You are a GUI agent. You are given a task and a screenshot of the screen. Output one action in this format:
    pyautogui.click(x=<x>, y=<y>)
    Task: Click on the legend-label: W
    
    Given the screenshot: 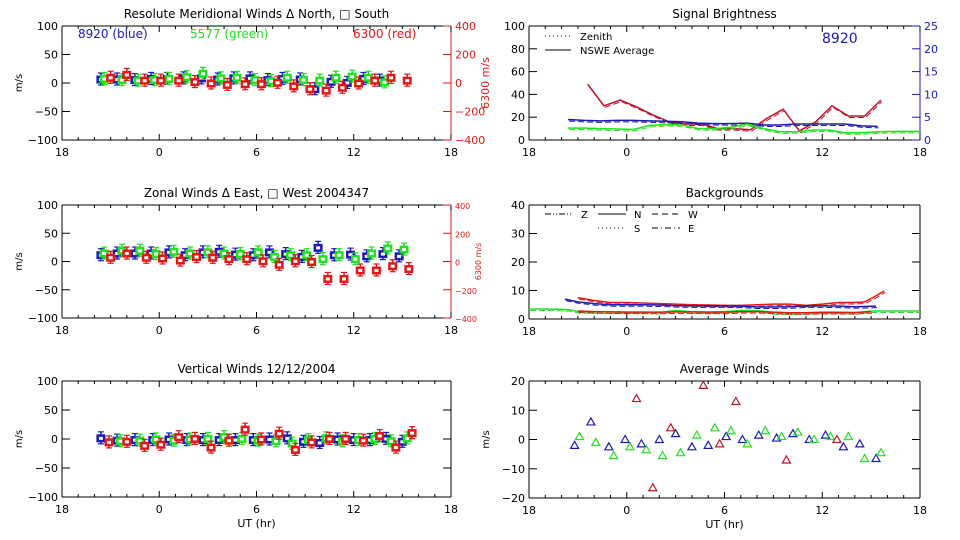 What is the action you would take?
    pyautogui.click(x=693, y=215)
    